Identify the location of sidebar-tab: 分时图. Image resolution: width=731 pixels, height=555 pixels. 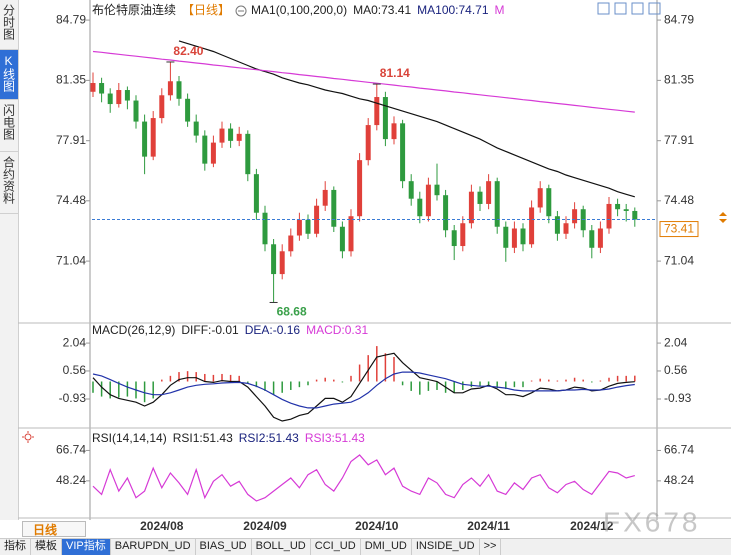
(9, 25).